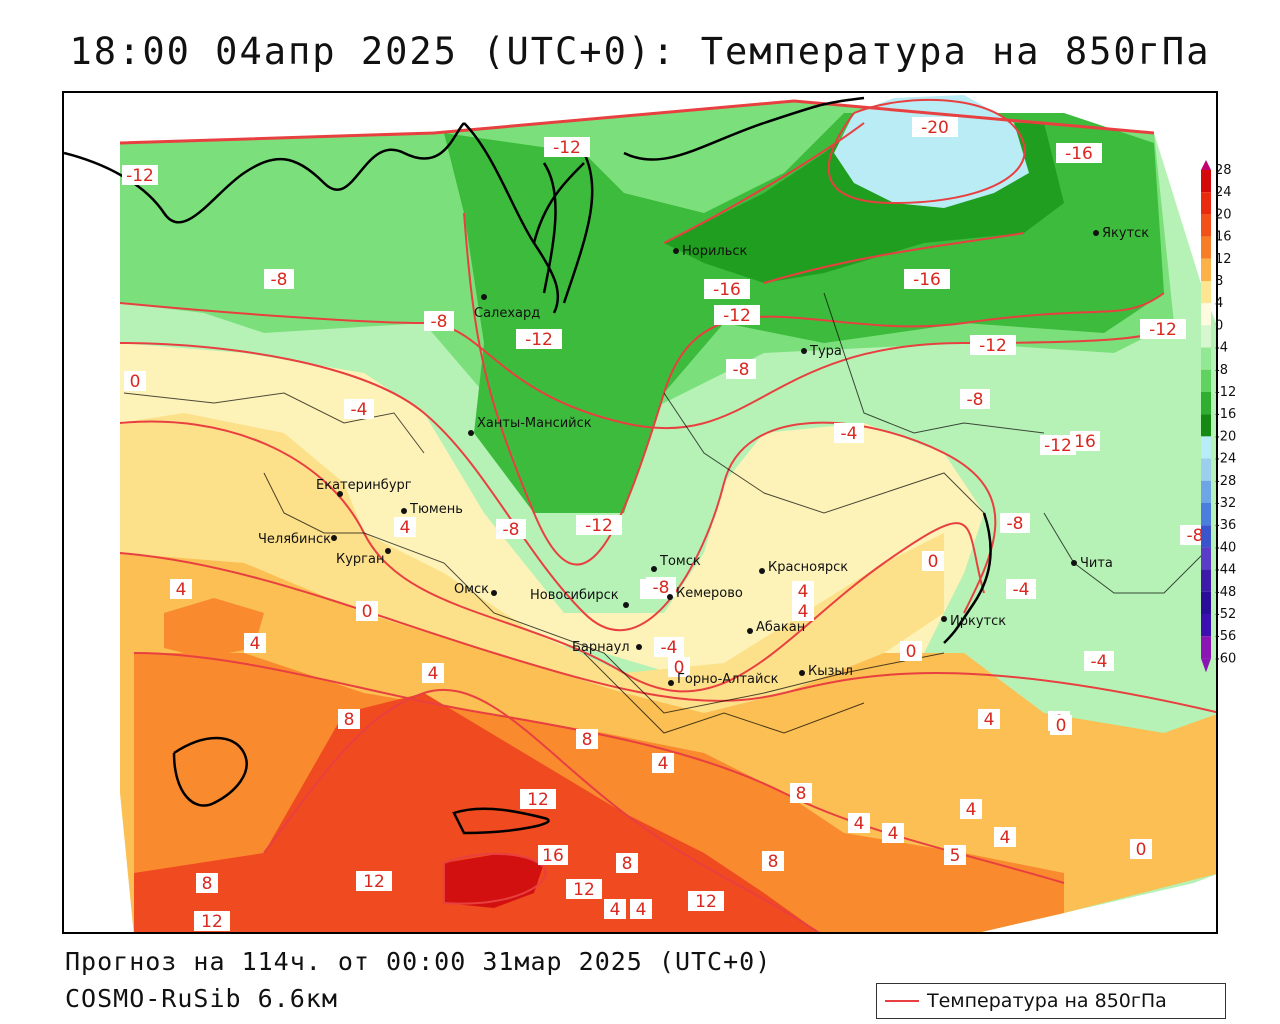 The image size is (1280, 1024). Describe the element at coordinates (844, 203) in the screenshot. I see `isotherm-minus16` at that location.